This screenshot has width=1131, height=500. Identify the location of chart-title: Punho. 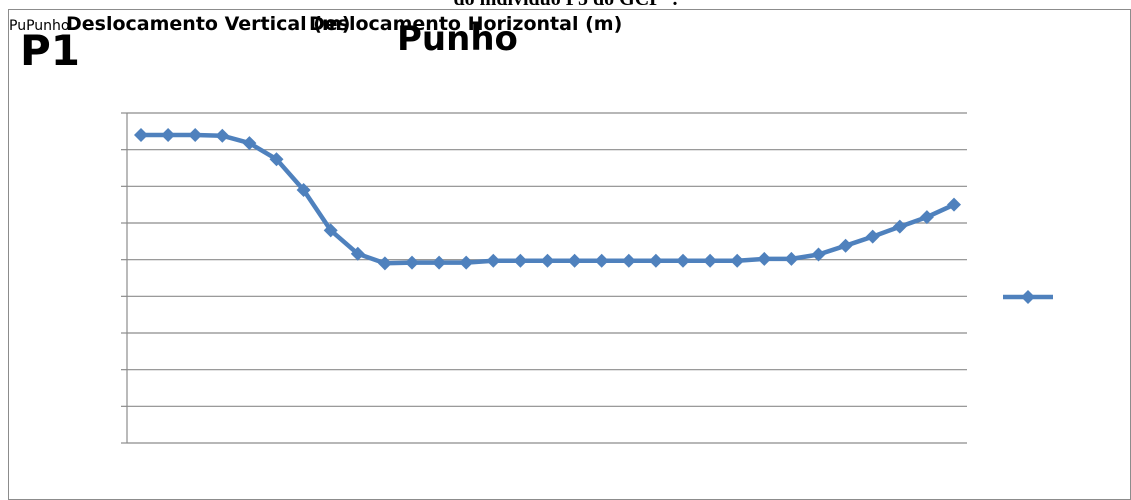
(457, 39).